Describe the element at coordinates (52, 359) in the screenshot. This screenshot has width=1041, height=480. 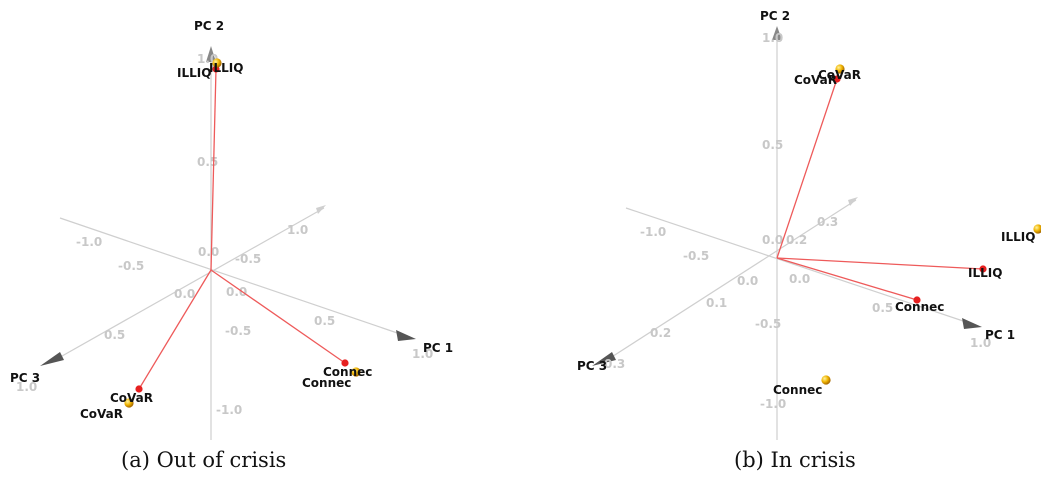
I see `arrow-pc3-a` at that location.